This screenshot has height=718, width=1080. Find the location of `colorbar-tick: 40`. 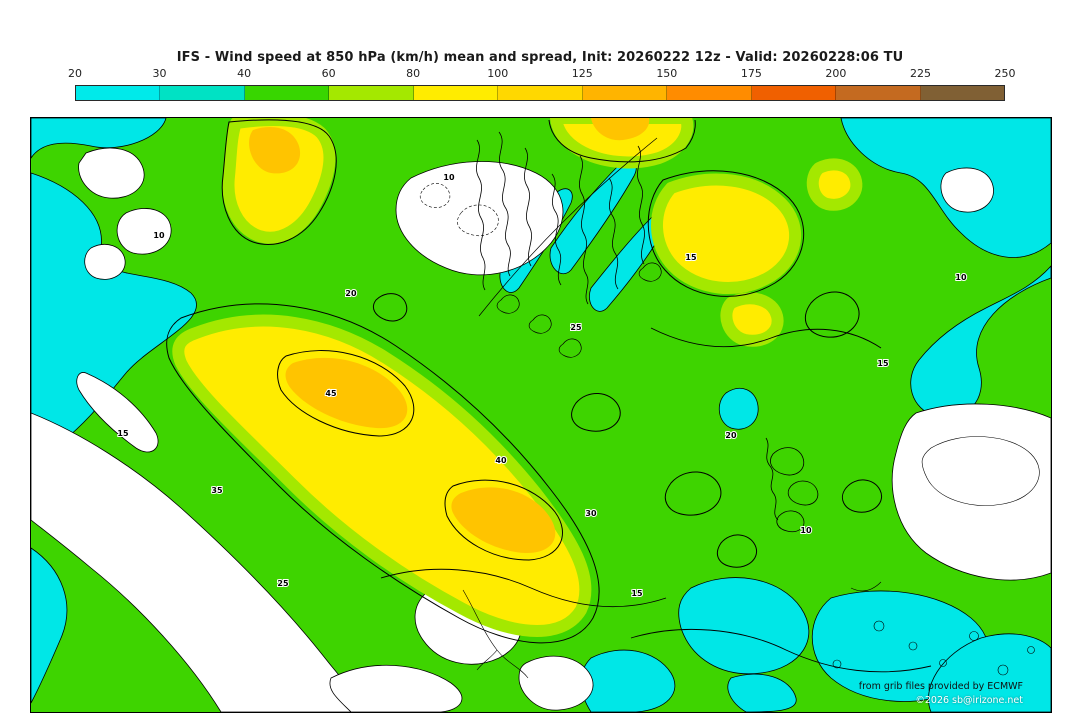

colorbar-tick: 40 is located at coordinates (244, 73).